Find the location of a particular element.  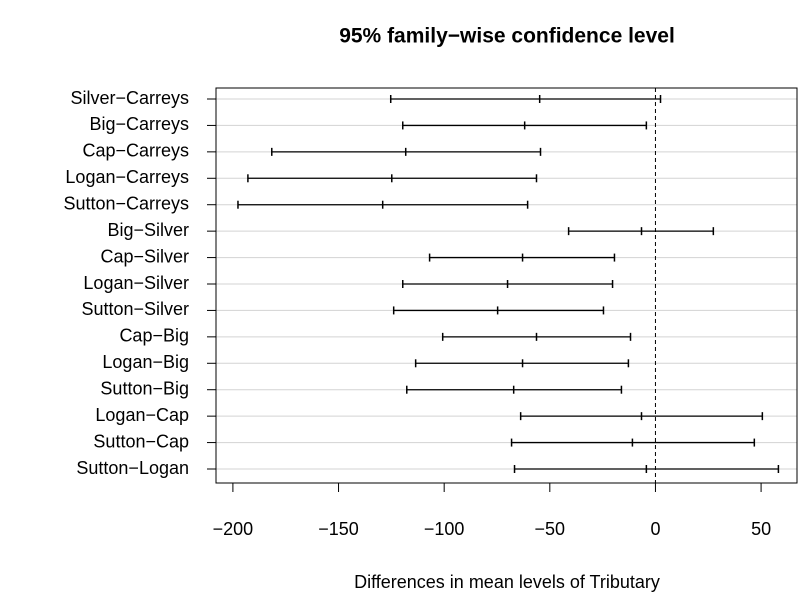

y-tick-label: Logan−Big is located at coordinates (145, 362).